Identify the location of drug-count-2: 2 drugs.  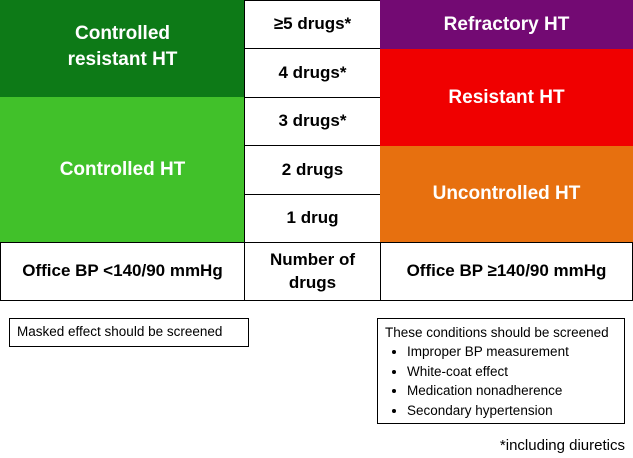
(312, 170).